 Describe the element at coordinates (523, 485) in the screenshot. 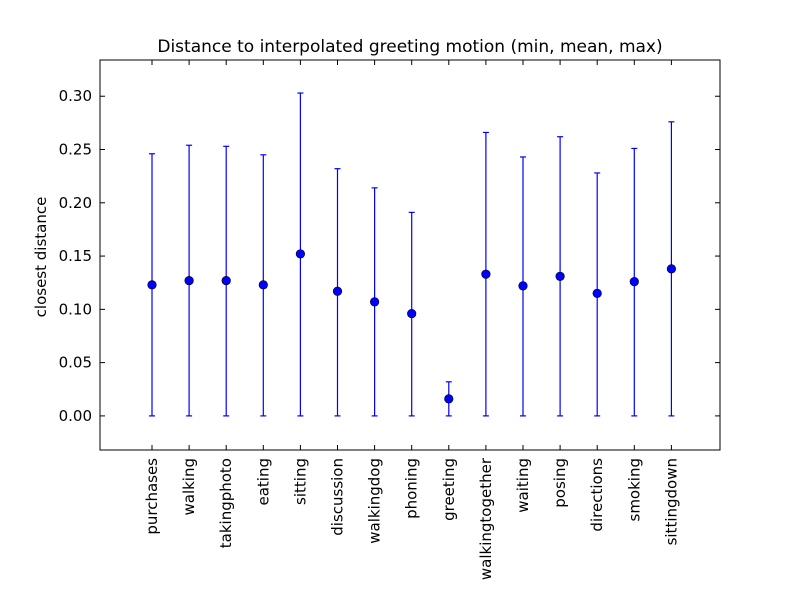

I see `x-tick-label: waiting` at that location.